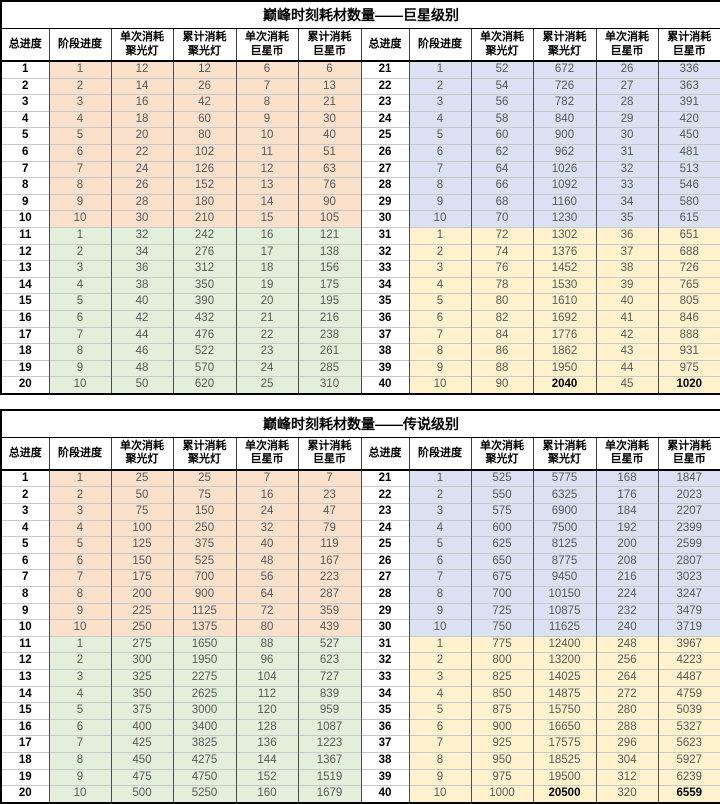 The image size is (720, 804). I want to click on progress-cell: 6, so click(25, 152).